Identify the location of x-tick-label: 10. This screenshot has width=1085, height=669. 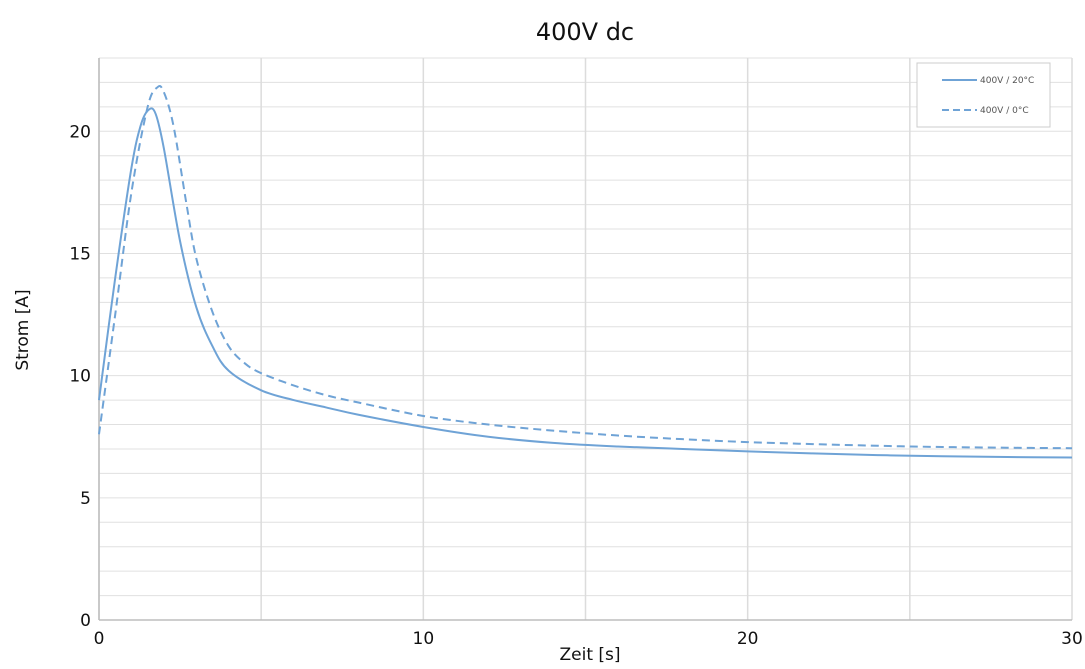
(424, 639).